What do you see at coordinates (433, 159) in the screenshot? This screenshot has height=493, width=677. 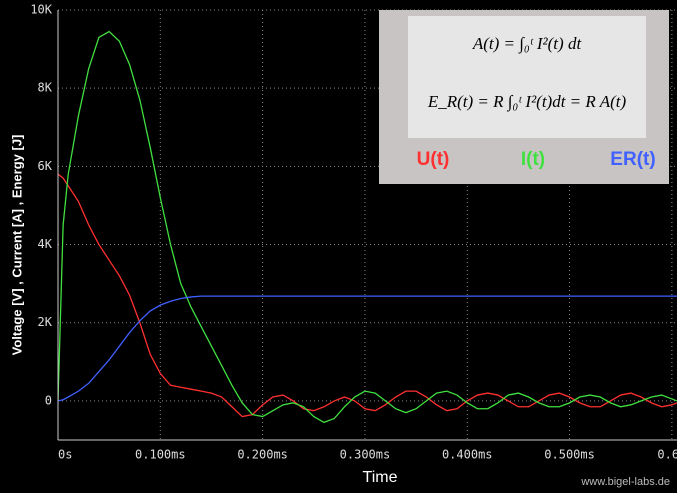 I see `legend-label: U(t)` at bounding box center [433, 159].